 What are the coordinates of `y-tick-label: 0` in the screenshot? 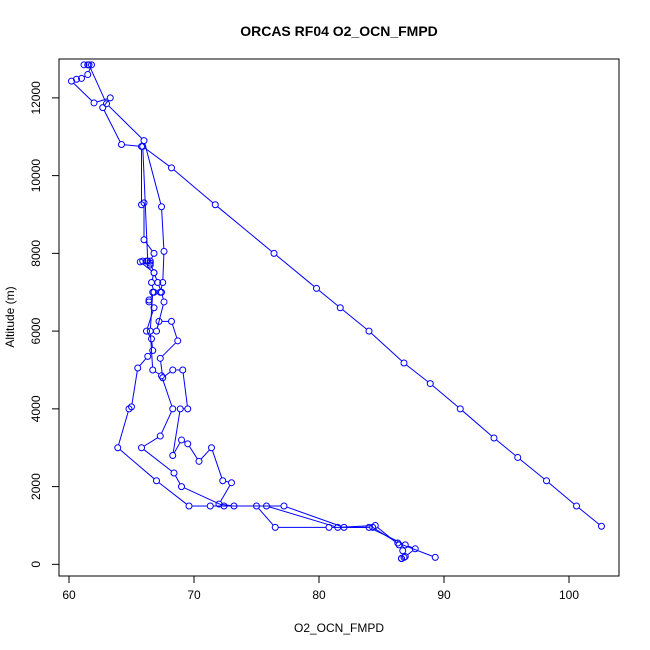 It's located at (36, 564).